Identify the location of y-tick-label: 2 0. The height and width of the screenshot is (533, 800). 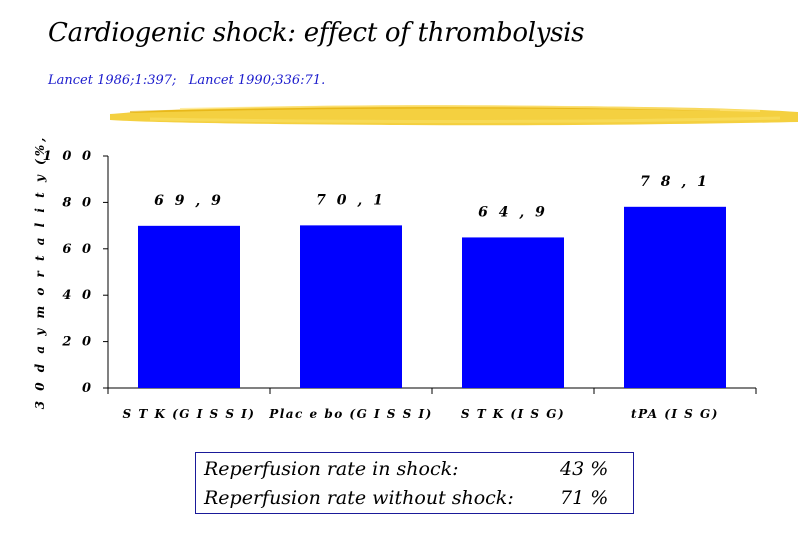
(77, 342).